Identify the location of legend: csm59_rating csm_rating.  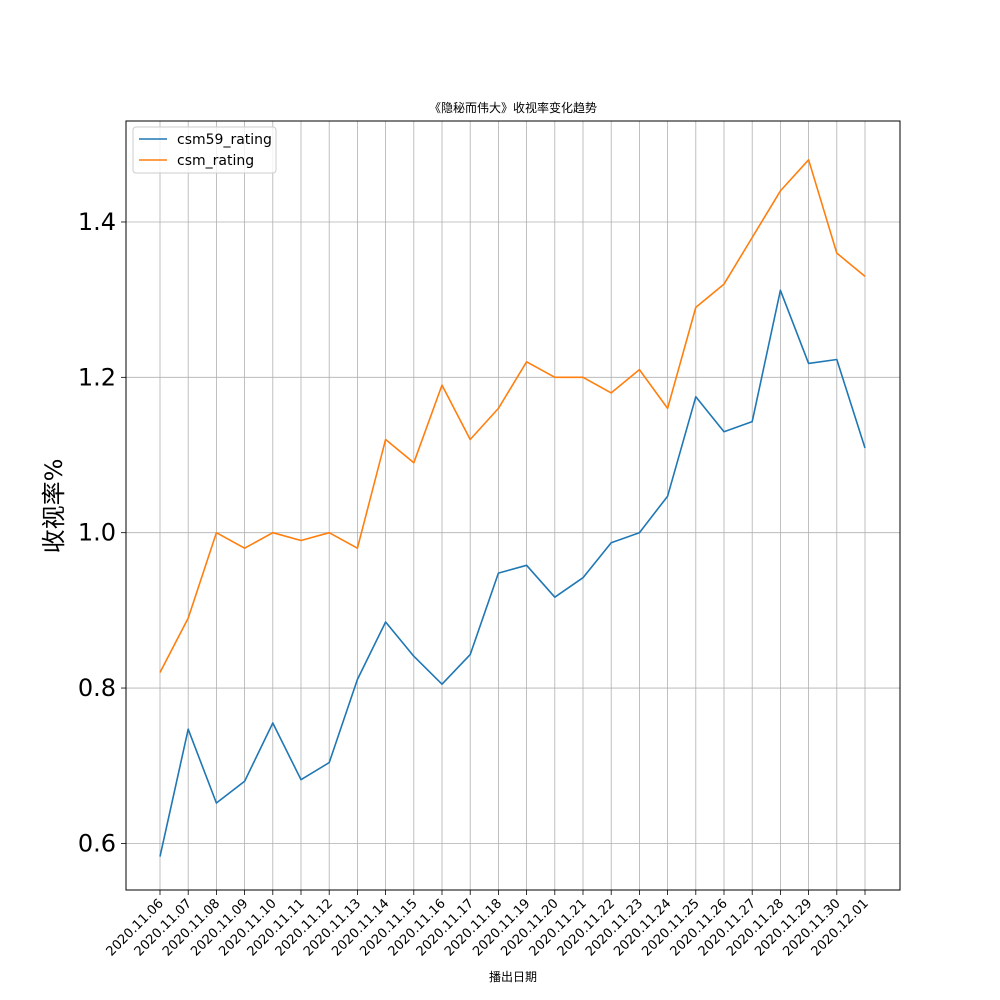
(204, 150).